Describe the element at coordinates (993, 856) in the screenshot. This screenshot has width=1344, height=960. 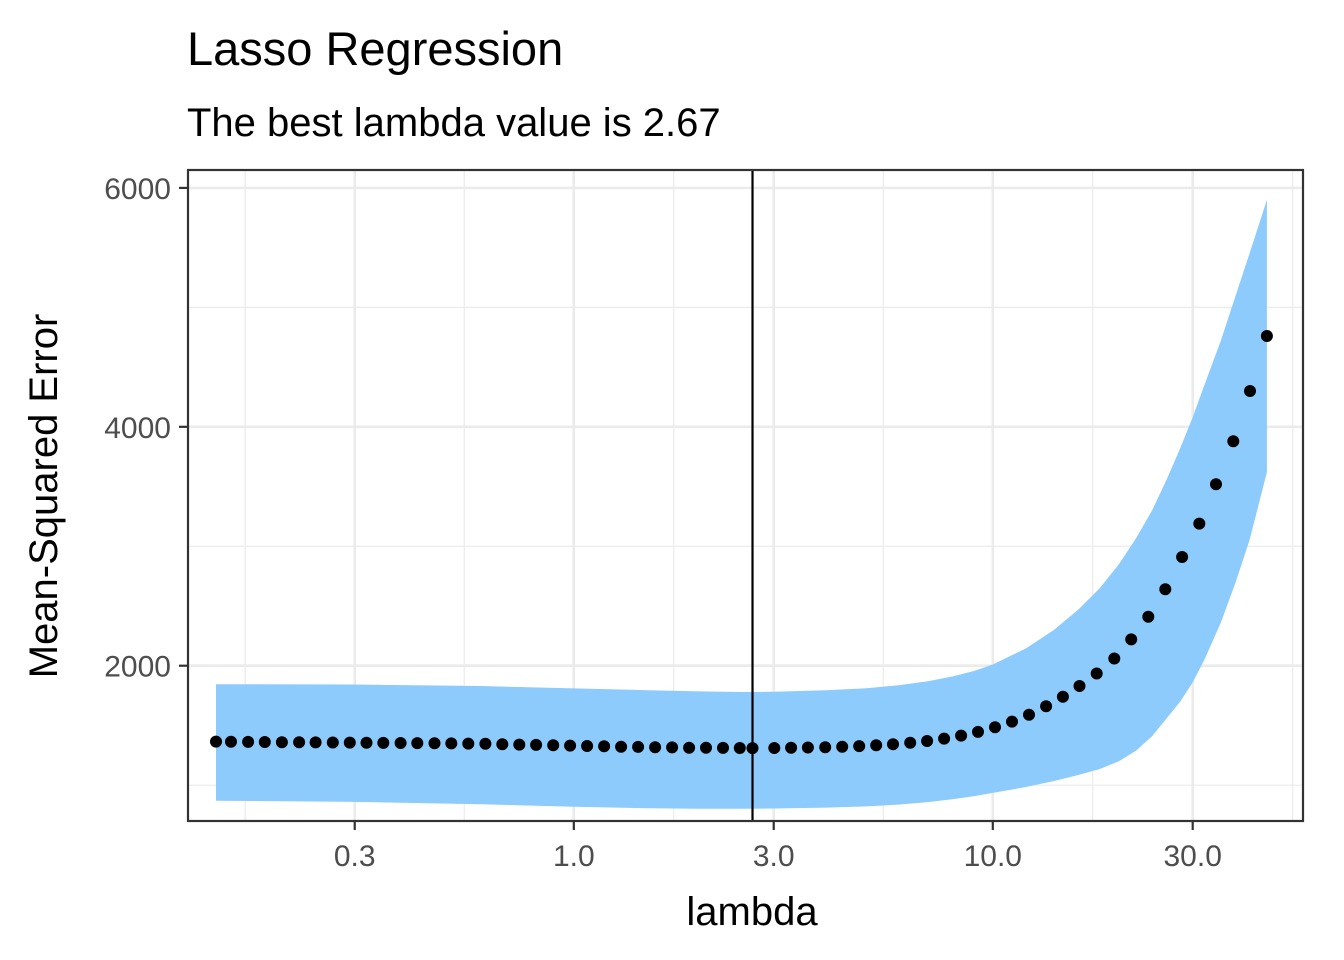
I see `x-tick-label: 10.0` at that location.